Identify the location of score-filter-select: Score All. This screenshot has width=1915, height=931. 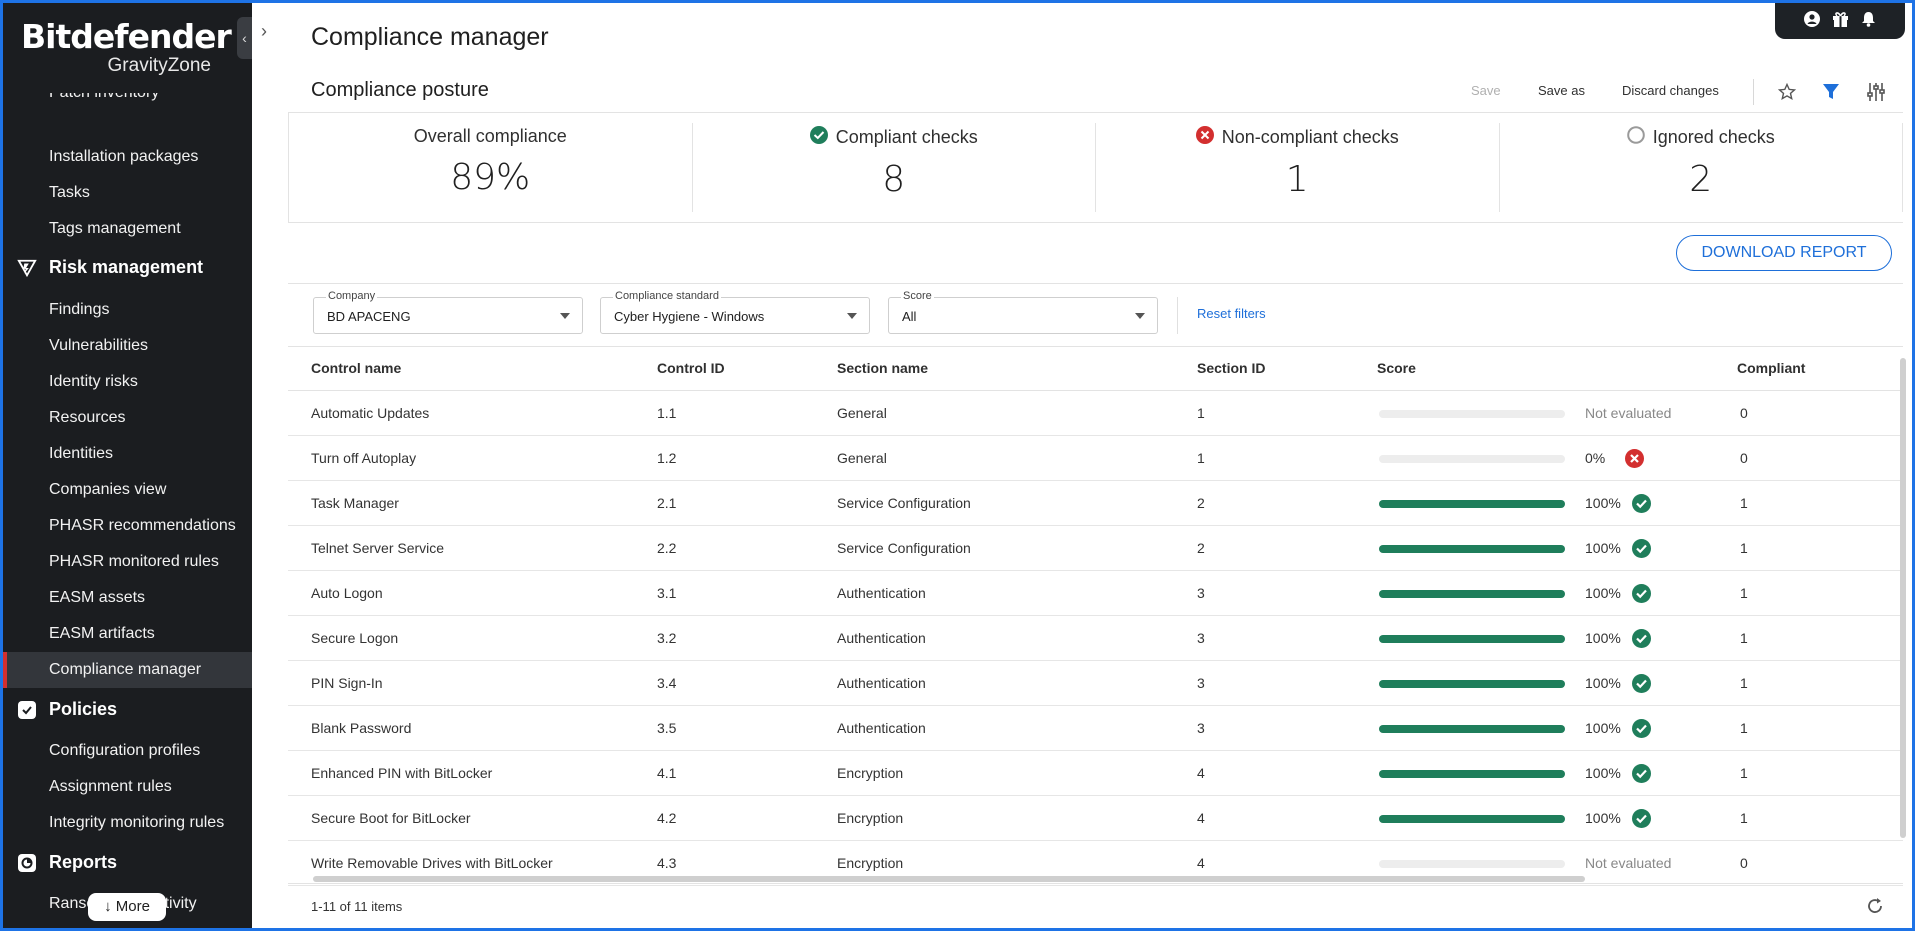
(1023, 312).